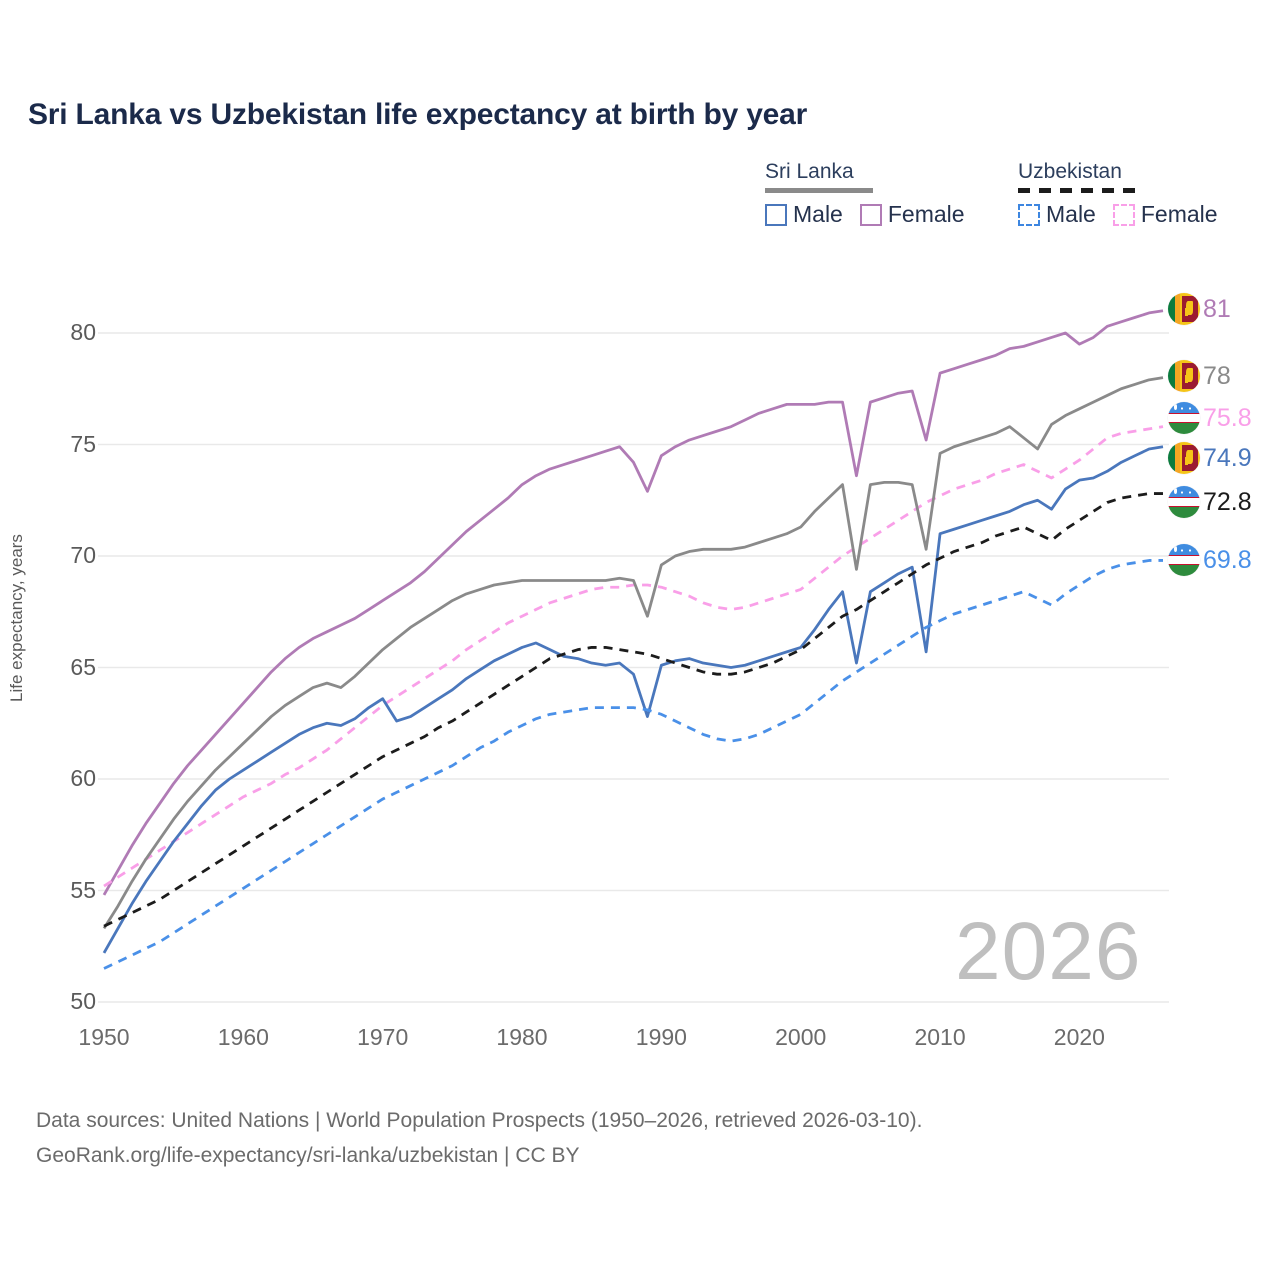  What do you see at coordinates (522, 1037) in the screenshot?
I see `x-axis-tick-label: 1980` at bounding box center [522, 1037].